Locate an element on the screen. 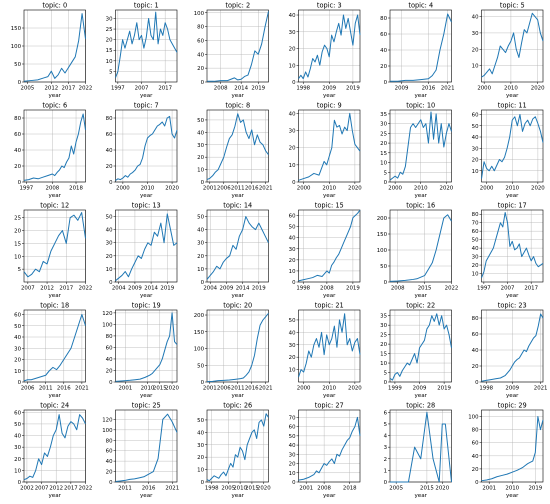  topic-chart: topic: 13 0 10 20 30 40 50 2004 2009 2014 2019 year is located at coordinates (142, 250).